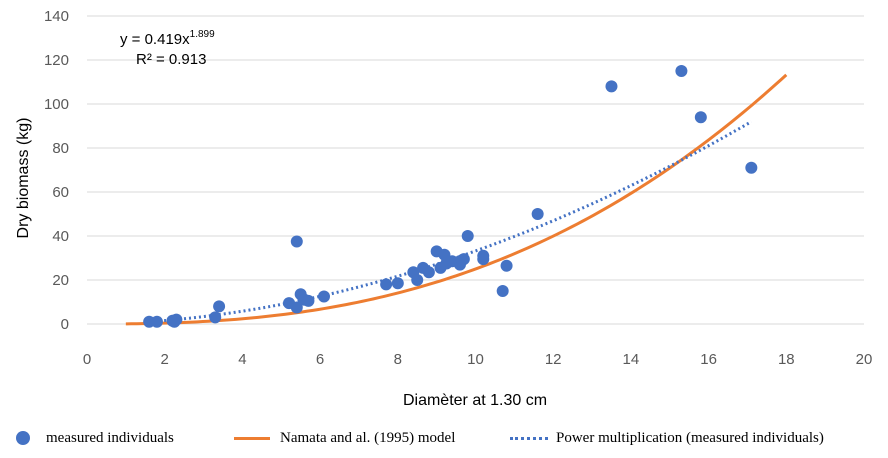 The image size is (888, 458). Describe the element at coordinates (60, 148) in the screenshot. I see `y-tick-label: 80` at that location.